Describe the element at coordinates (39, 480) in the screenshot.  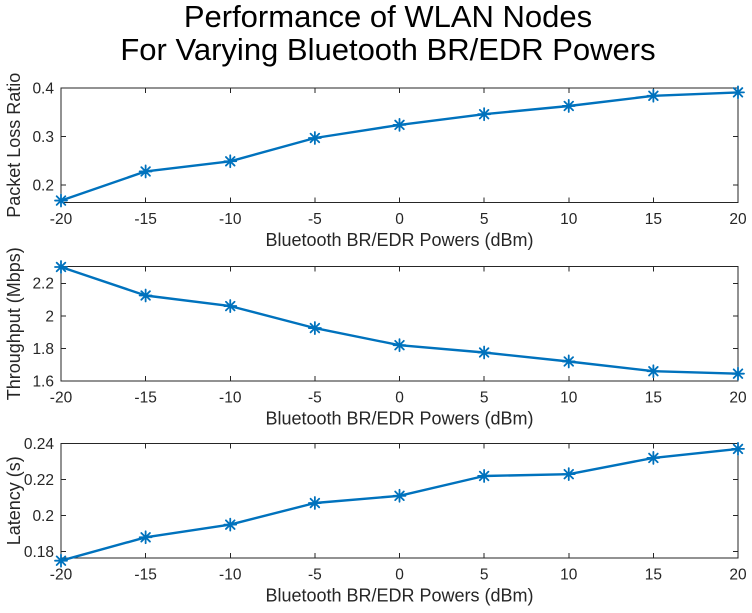
I see `y-tick-label: 0.22` at that location.